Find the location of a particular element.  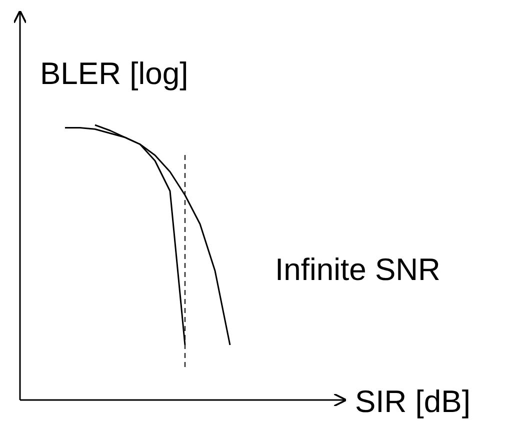

text: Infinite SNR is located at coordinates (357, 269).